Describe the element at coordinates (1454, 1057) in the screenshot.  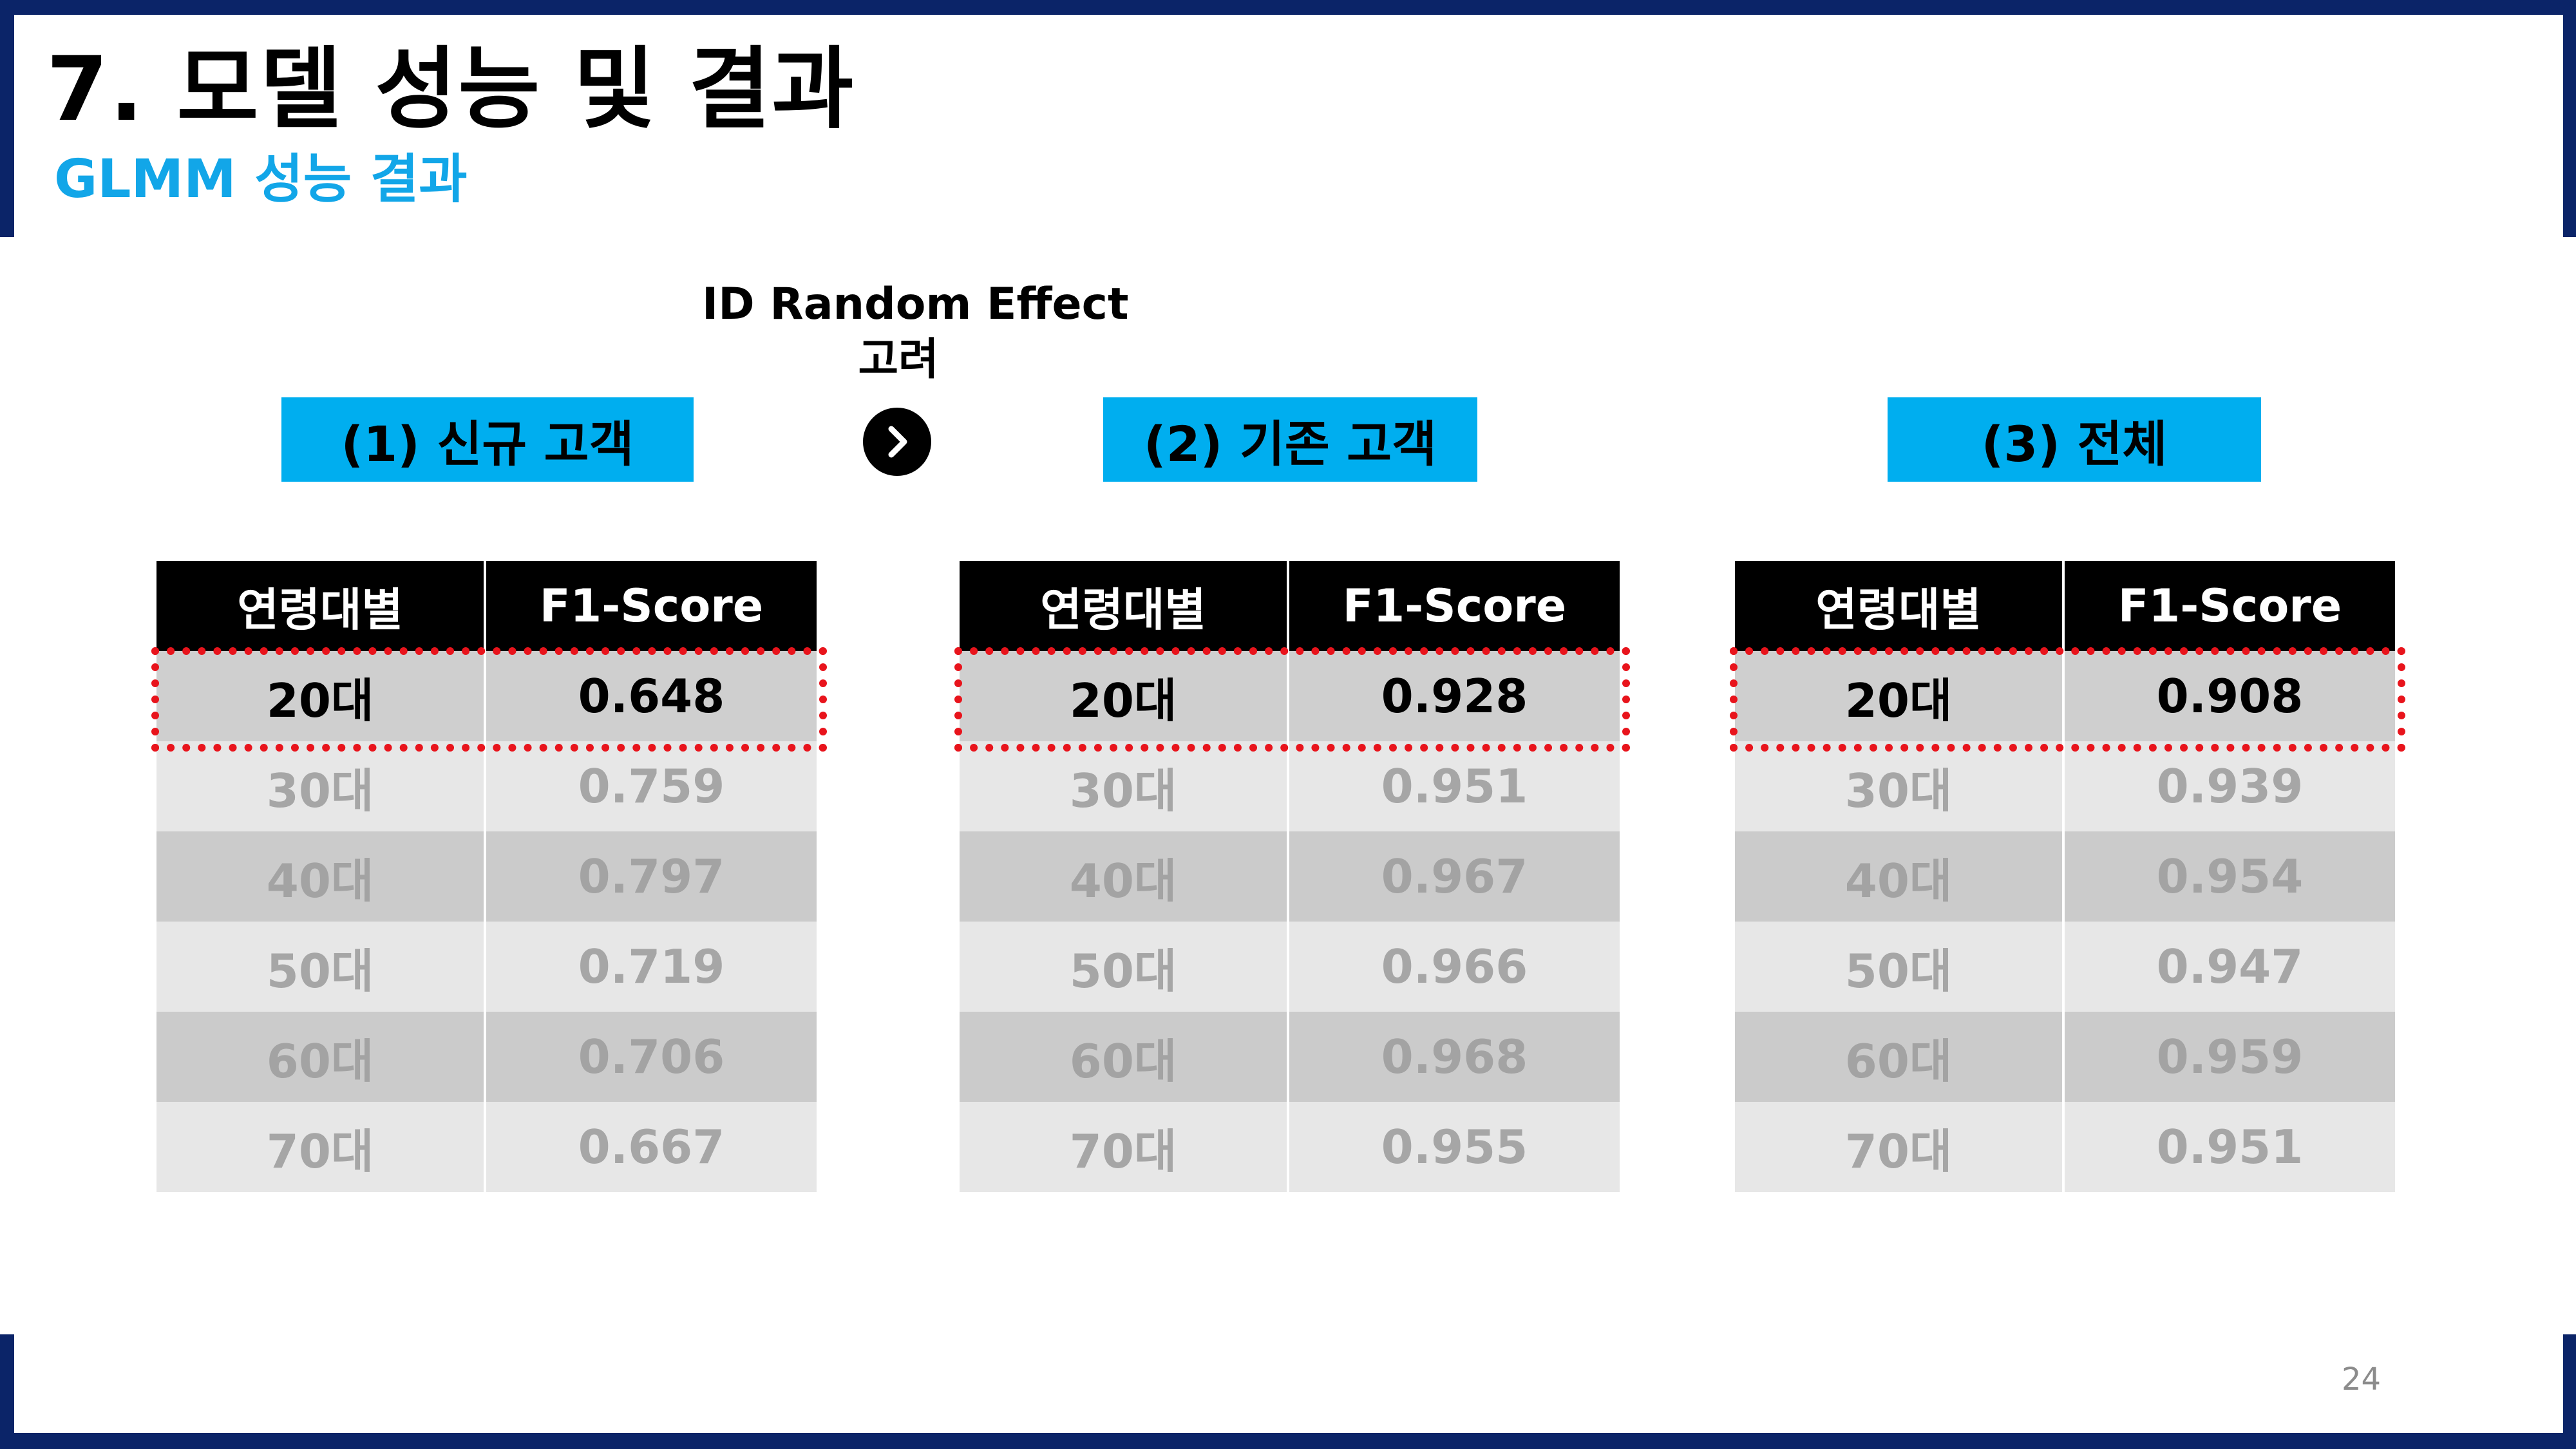
I see `score-cell: 0.968` at that location.